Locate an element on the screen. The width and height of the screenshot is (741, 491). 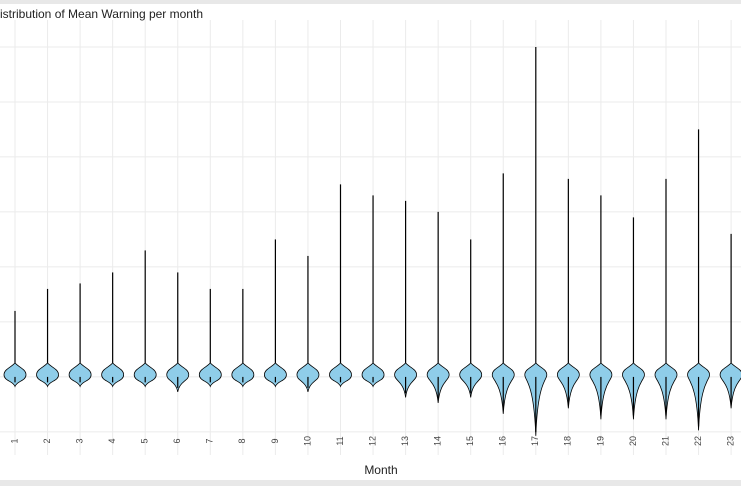
x-tick-label: 6 is located at coordinates (177, 440).